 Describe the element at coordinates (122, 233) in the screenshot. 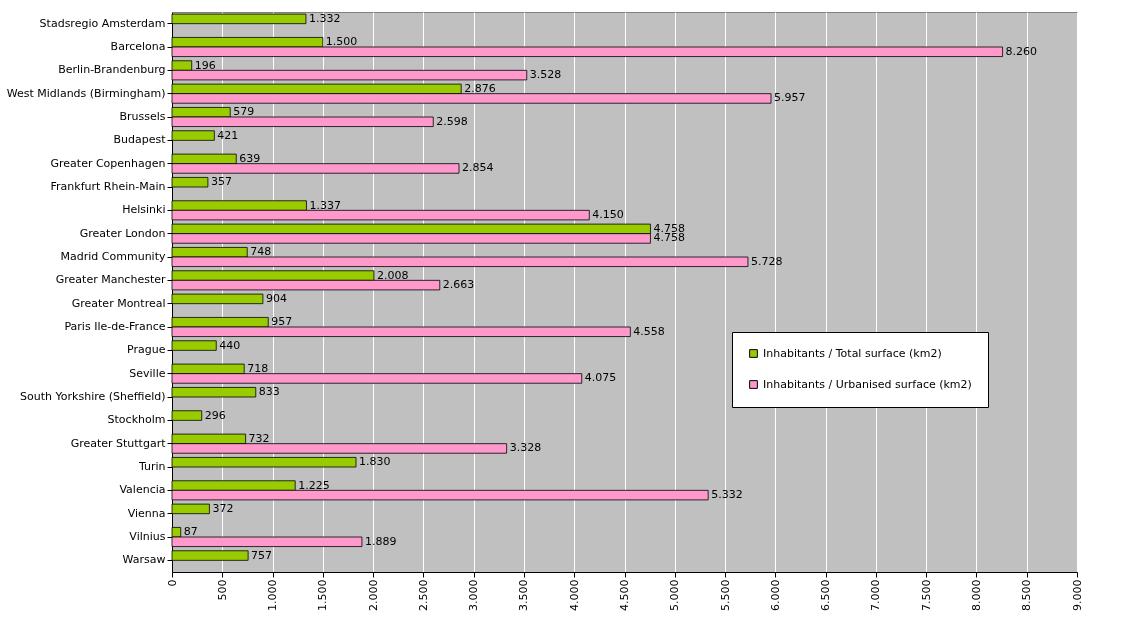

I see `y-tick-label: Greater London` at that location.